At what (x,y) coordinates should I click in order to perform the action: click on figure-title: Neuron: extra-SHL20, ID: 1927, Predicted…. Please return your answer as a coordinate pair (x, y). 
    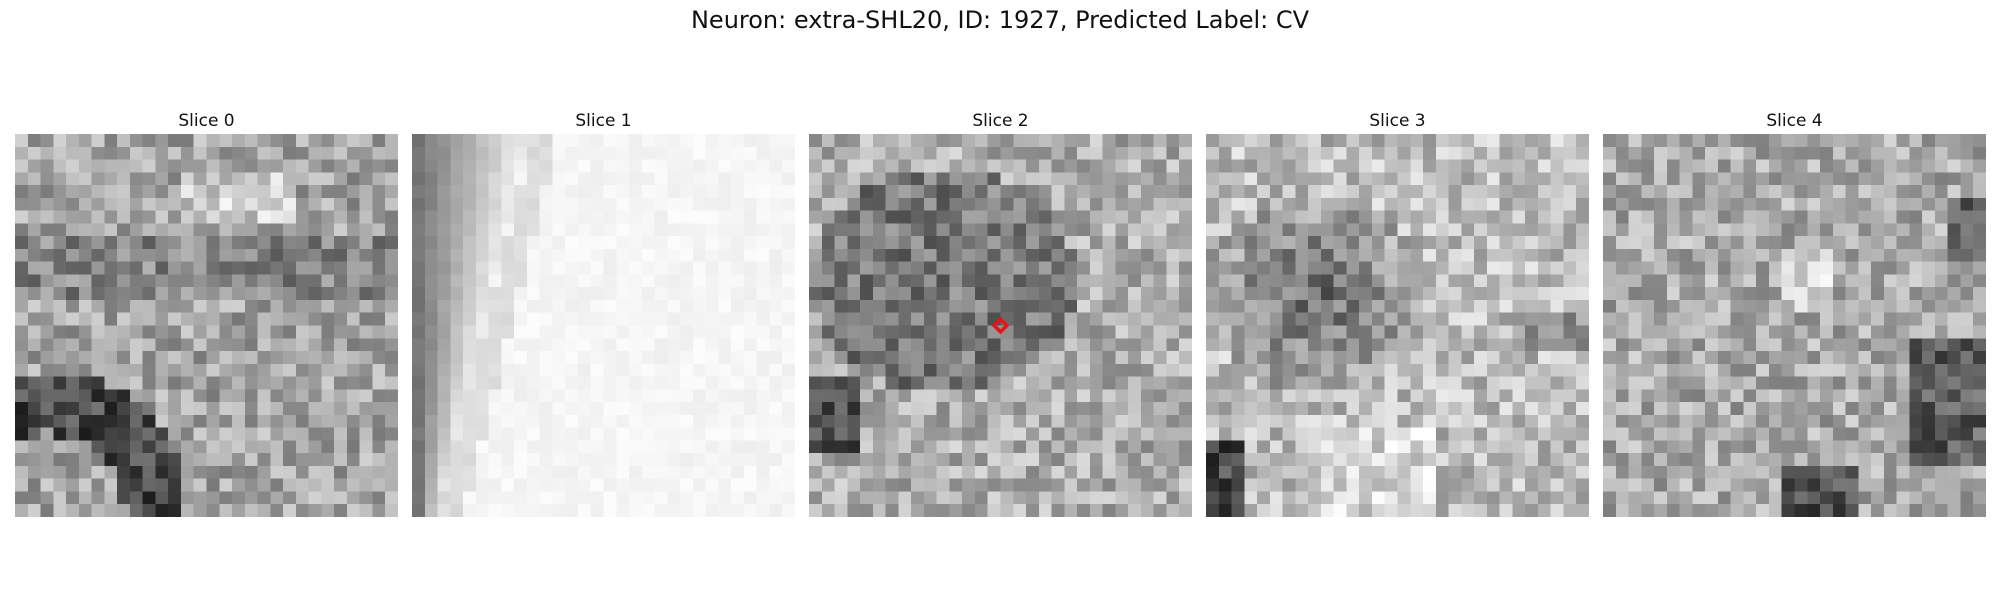
    Looking at the image, I should click on (1000, 20).